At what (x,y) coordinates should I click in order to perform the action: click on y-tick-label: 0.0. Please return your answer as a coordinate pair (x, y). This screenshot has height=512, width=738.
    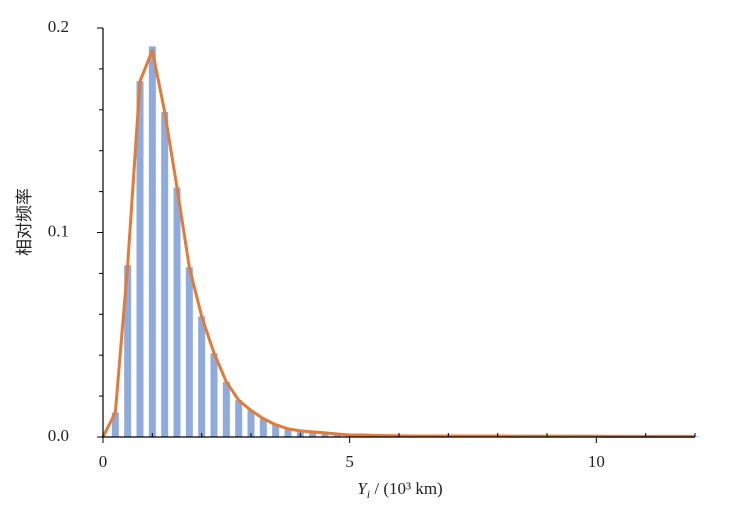
    Looking at the image, I should click on (58, 435).